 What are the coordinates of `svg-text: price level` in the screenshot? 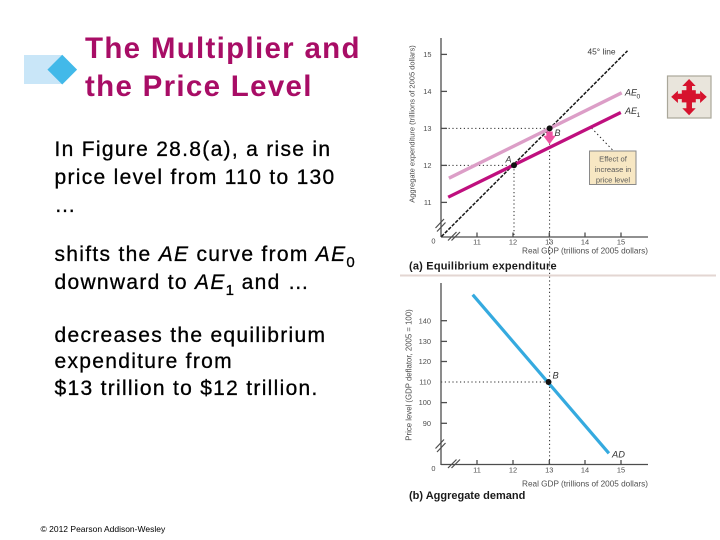 It's located at (613, 180).